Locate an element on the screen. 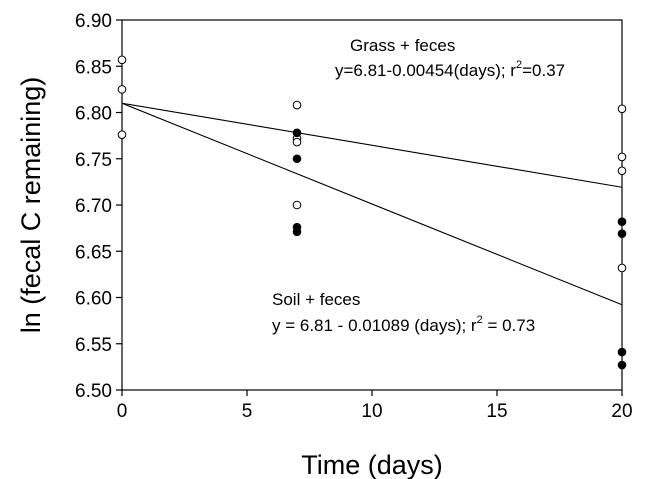  soil-eq-sup: 2 is located at coordinates (480, 320).